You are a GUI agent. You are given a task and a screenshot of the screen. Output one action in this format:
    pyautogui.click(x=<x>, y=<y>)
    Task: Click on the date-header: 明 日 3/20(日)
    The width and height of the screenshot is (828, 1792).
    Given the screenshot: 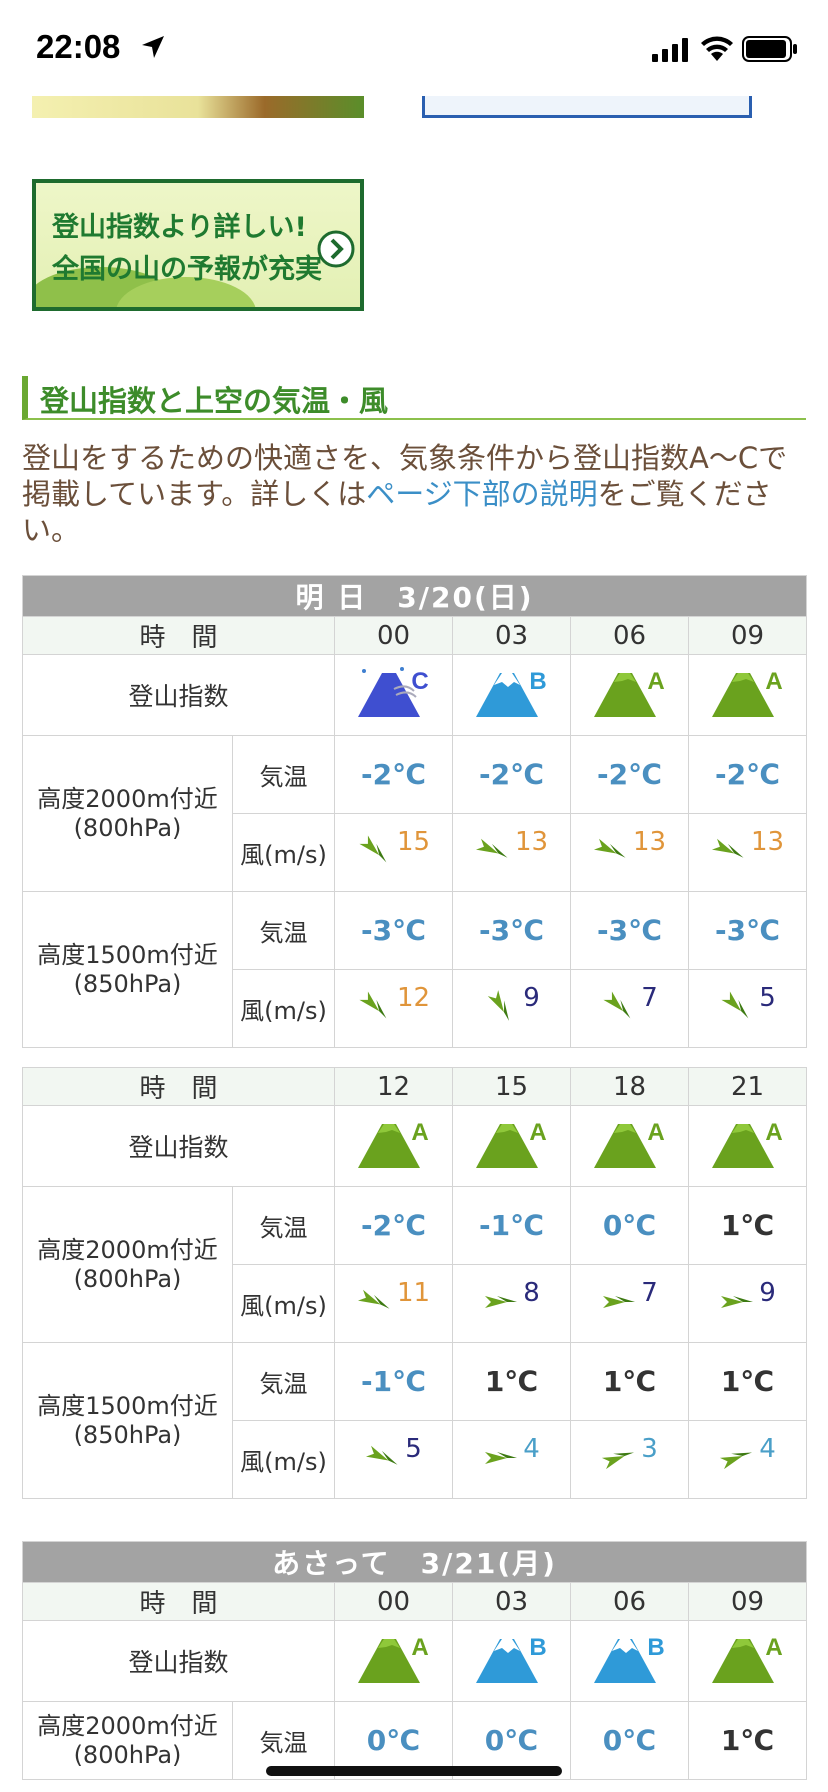 What is the action you would take?
    pyautogui.click(x=414, y=596)
    